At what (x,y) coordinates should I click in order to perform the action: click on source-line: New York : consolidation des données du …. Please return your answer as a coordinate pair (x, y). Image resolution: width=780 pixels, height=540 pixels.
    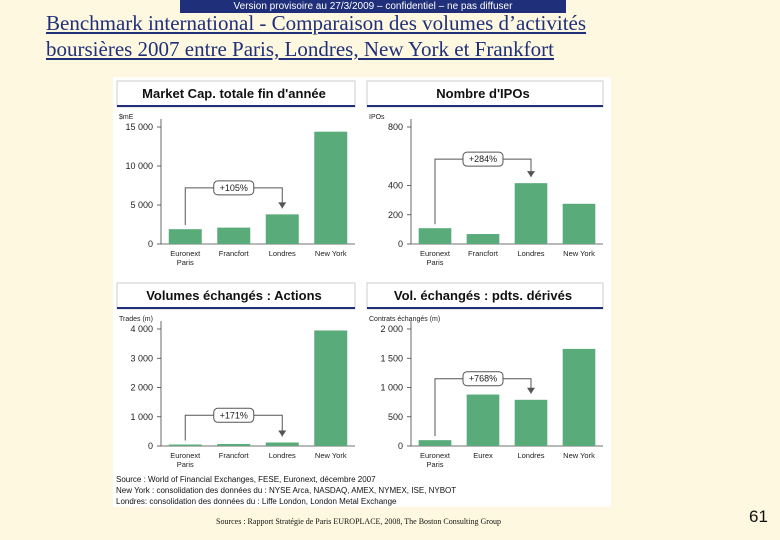
    Looking at the image, I should click on (286, 490).